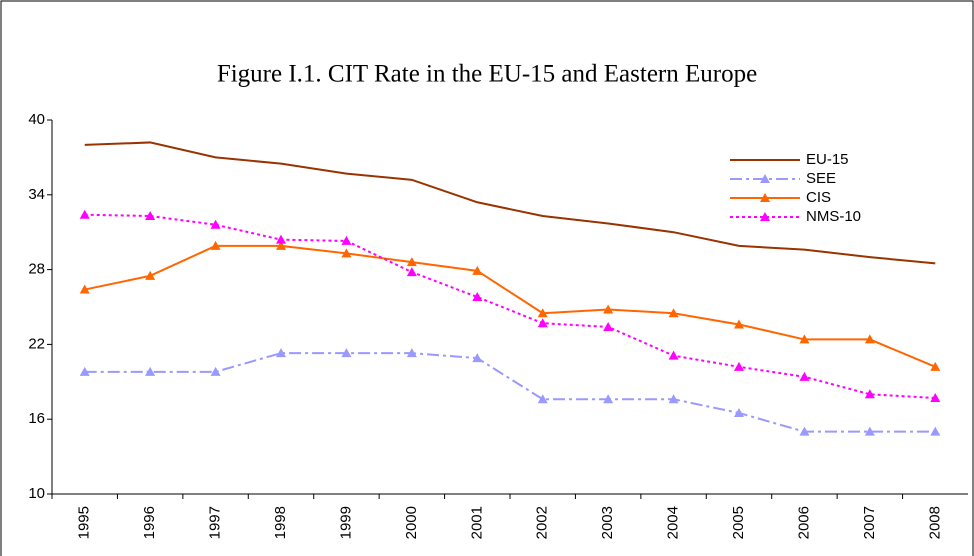  Describe the element at coordinates (673, 522) in the screenshot. I see `x-tick-label: 2004` at that location.